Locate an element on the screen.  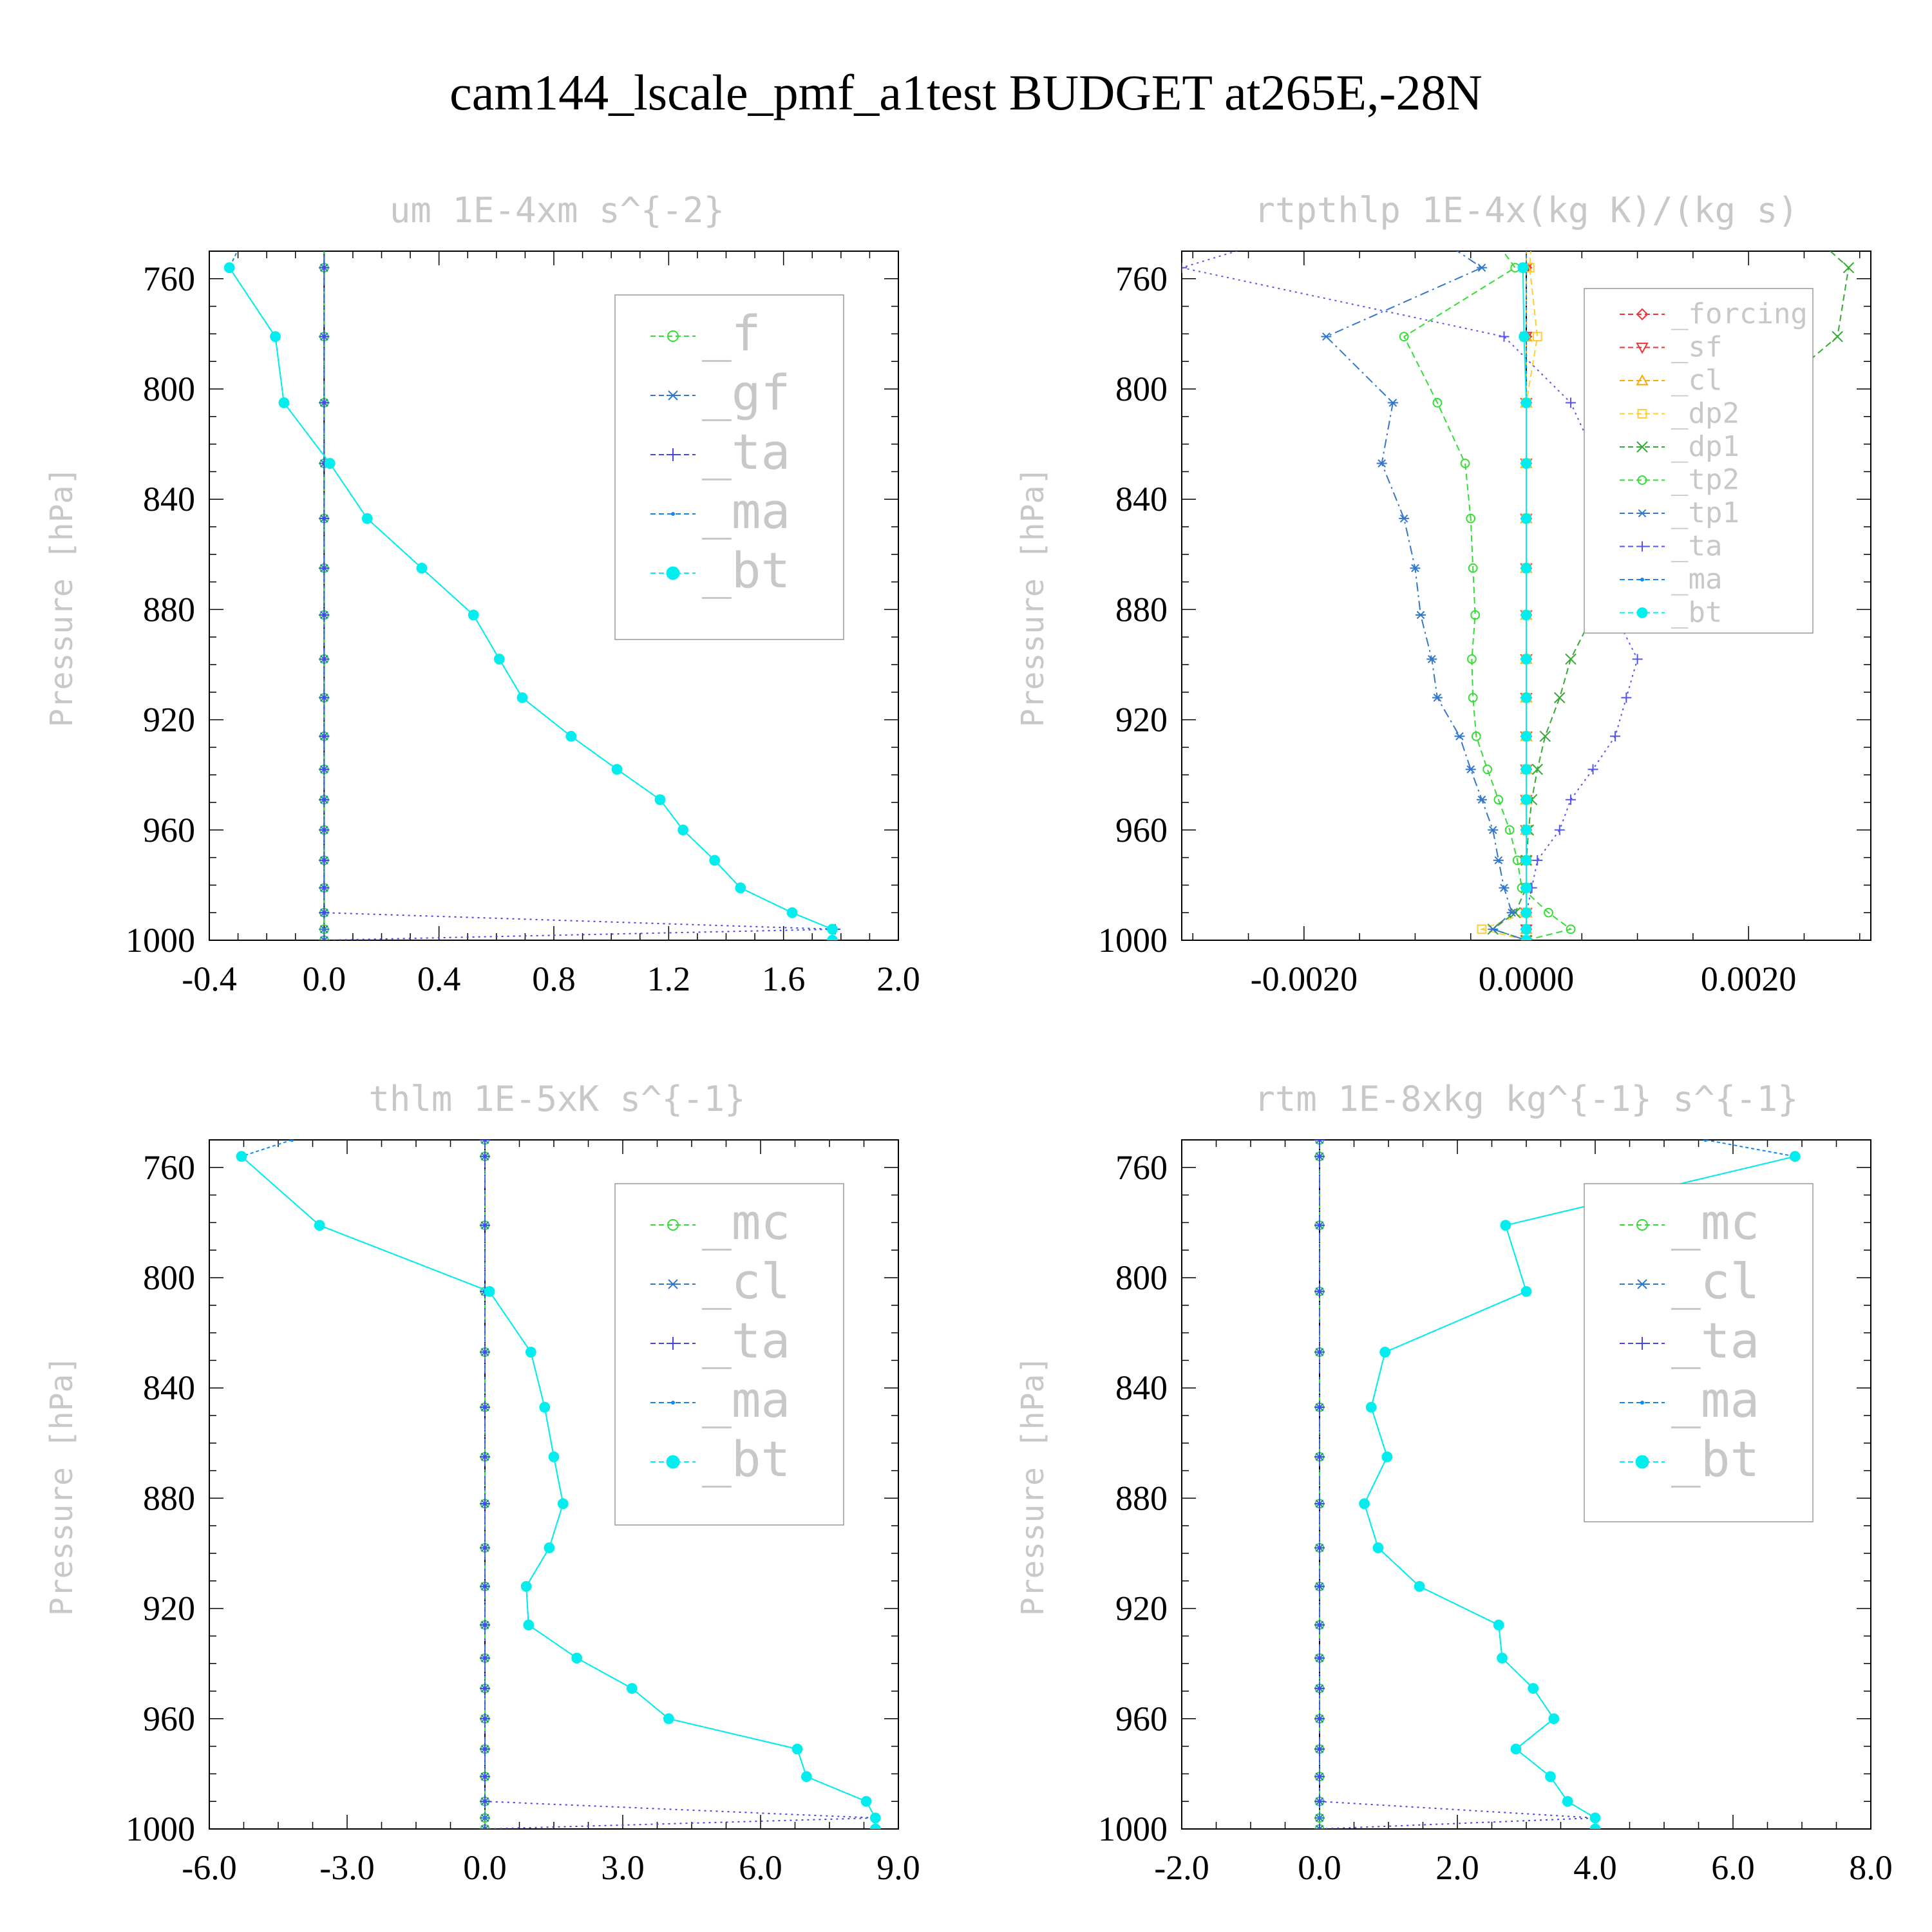
x-tick-label: 8.0 is located at coordinates (1871, 1867).